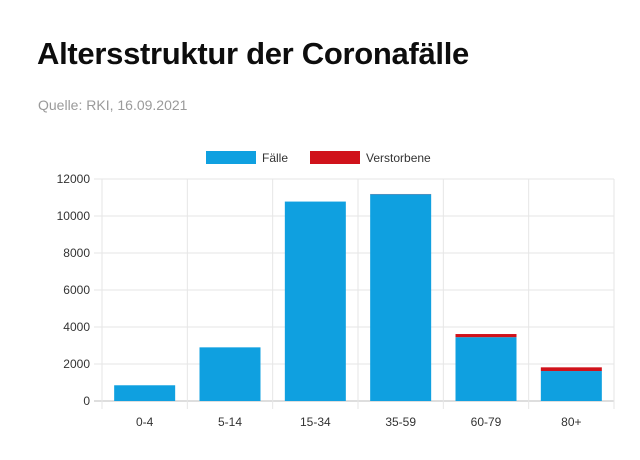 The width and height of the screenshot is (640, 460). Describe the element at coordinates (76, 364) in the screenshot. I see `y-tick-label: 2000` at that location.